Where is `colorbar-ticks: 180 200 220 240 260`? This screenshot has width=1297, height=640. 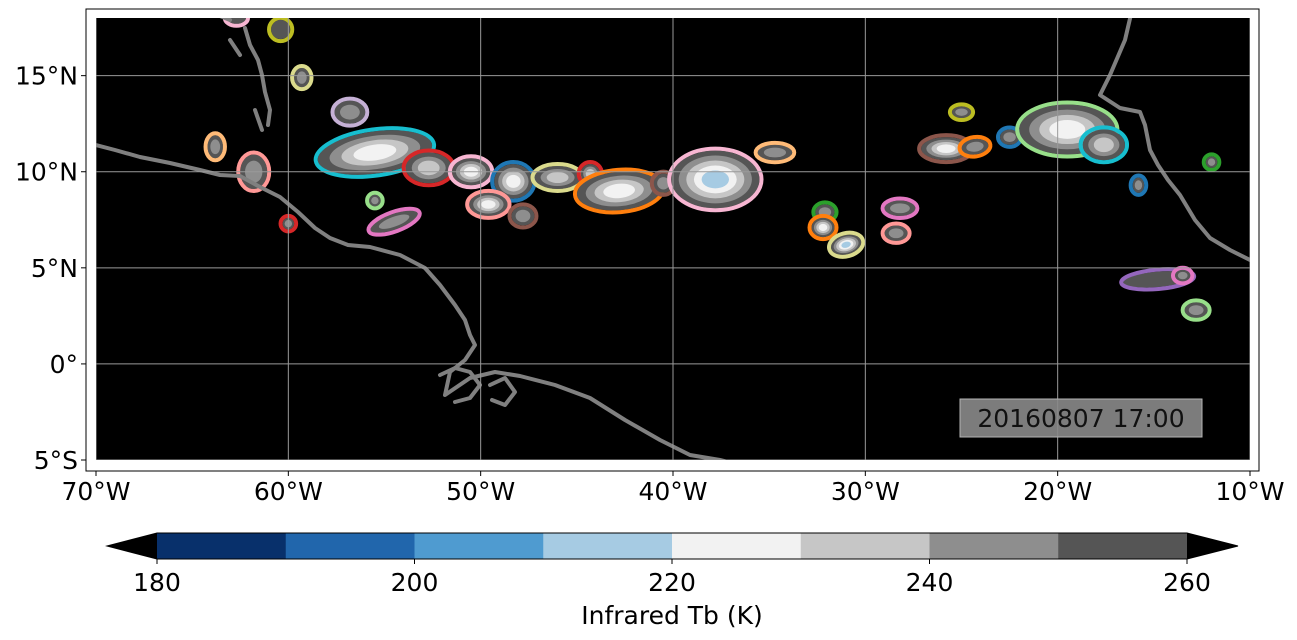 colorbar-ticks: 180 200 220 240 260 is located at coordinates (672, 578).